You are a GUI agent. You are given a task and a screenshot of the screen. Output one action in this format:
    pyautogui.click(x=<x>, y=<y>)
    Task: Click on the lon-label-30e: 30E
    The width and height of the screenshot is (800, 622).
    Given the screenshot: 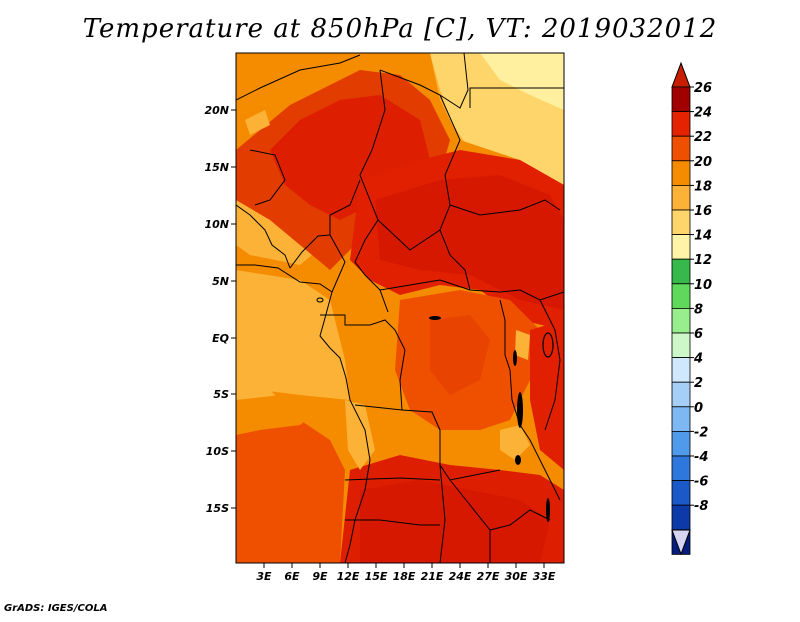 What is the action you would take?
    pyautogui.click(x=516, y=576)
    